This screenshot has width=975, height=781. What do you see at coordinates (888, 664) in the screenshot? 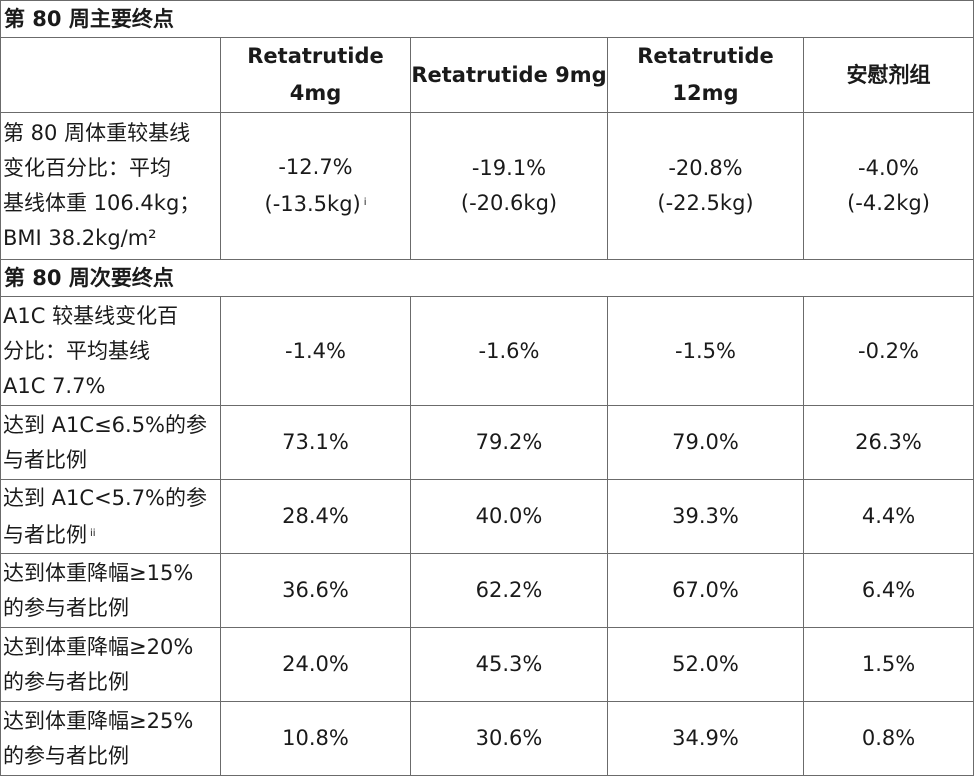
I see `value-cell: 1.5%` at bounding box center [888, 664].